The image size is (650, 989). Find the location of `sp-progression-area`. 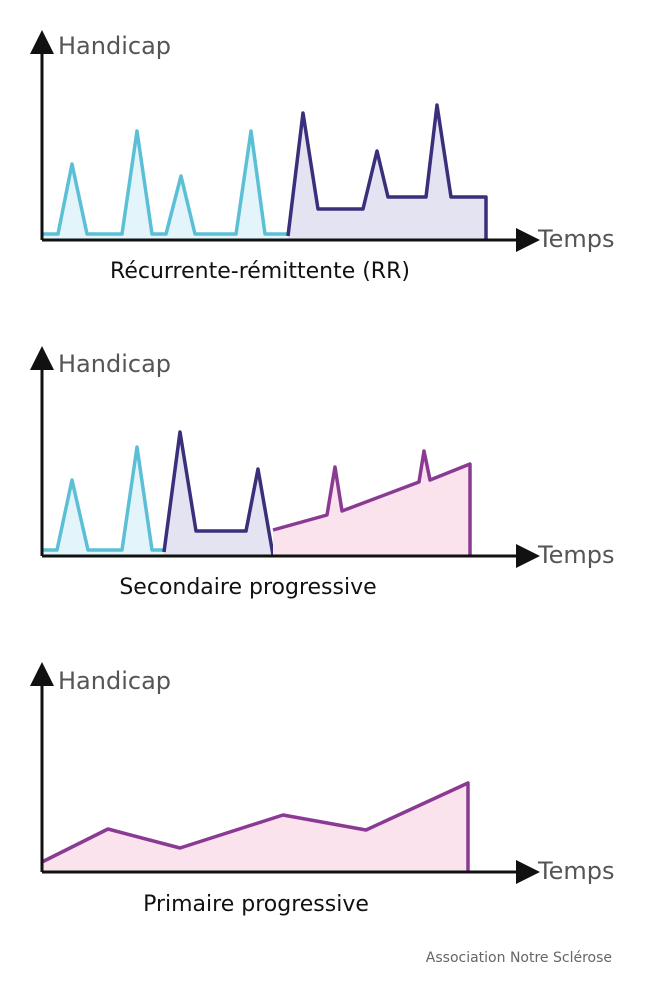

sp-progression-area is located at coordinates (371, 503).